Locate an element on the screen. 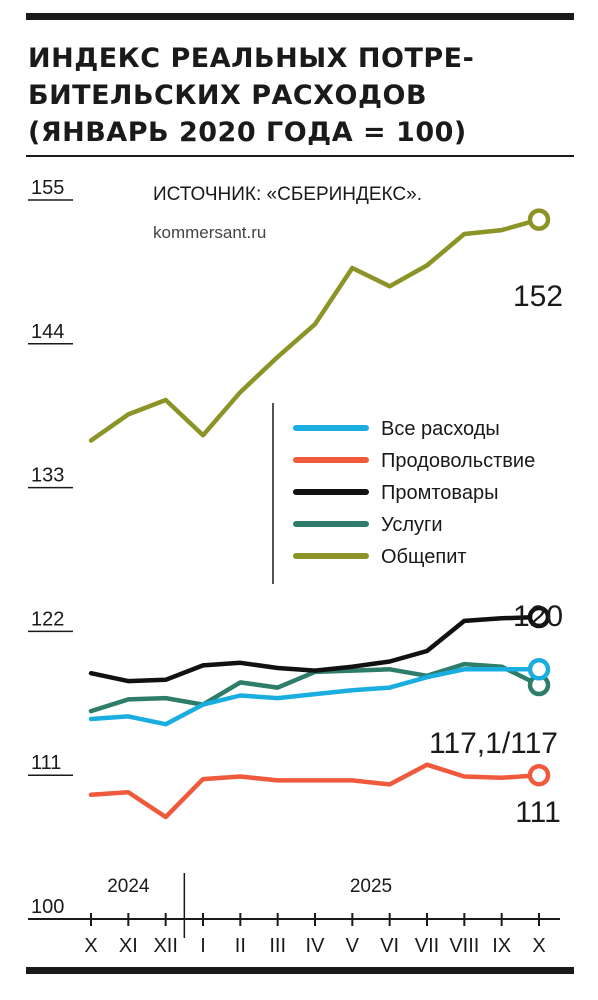 This screenshot has height=1000, width=598. end-label: 120 is located at coordinates (538, 616).